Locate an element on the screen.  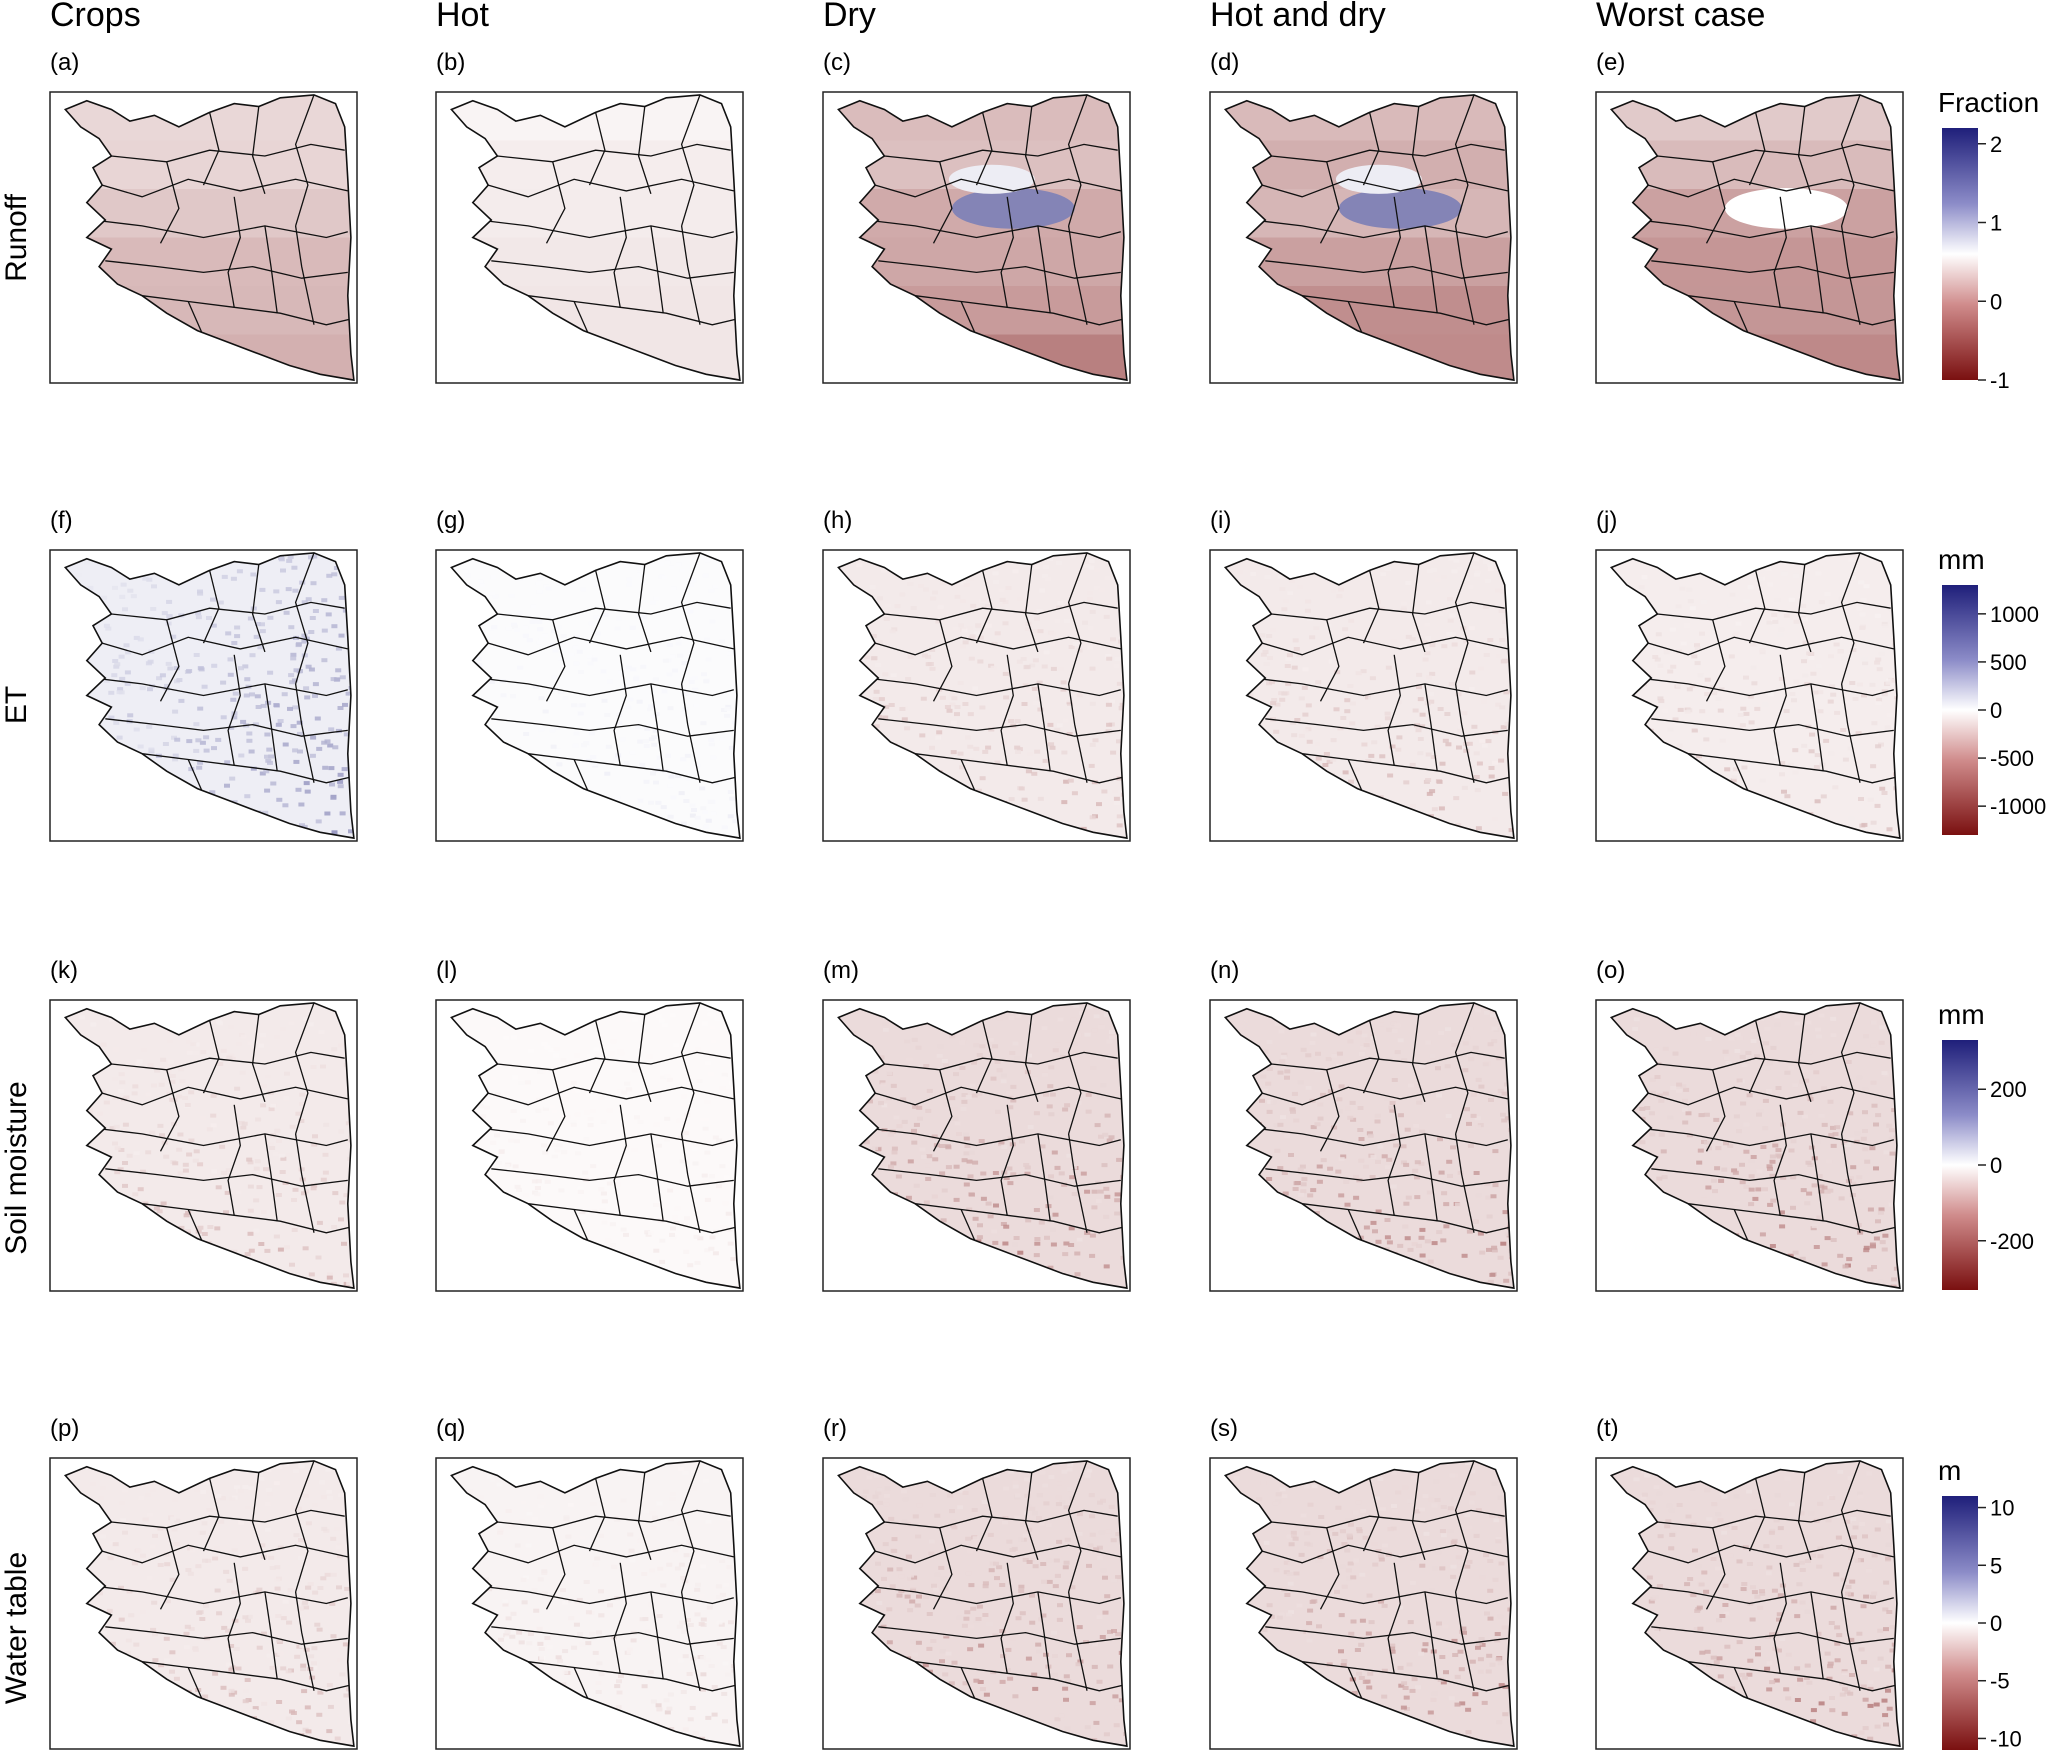
panel-tag-q: (q) is located at coordinates (450, 1428).